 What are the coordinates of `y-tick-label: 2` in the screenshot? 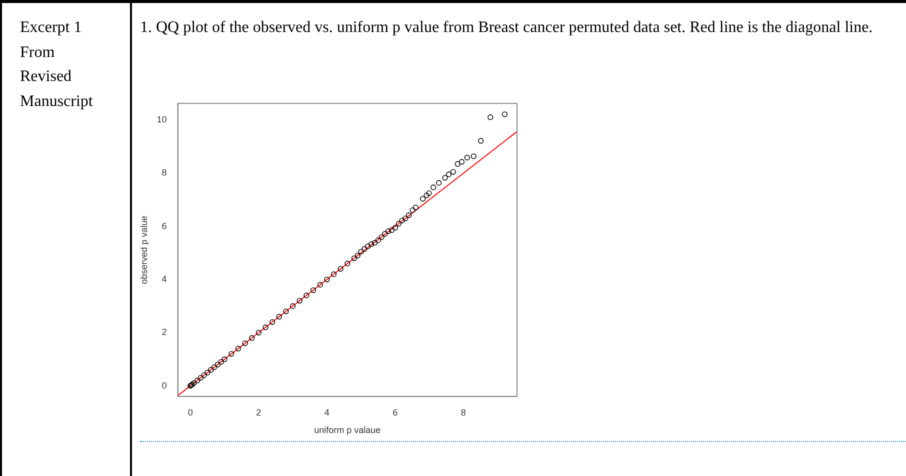 It's located at (164, 332).